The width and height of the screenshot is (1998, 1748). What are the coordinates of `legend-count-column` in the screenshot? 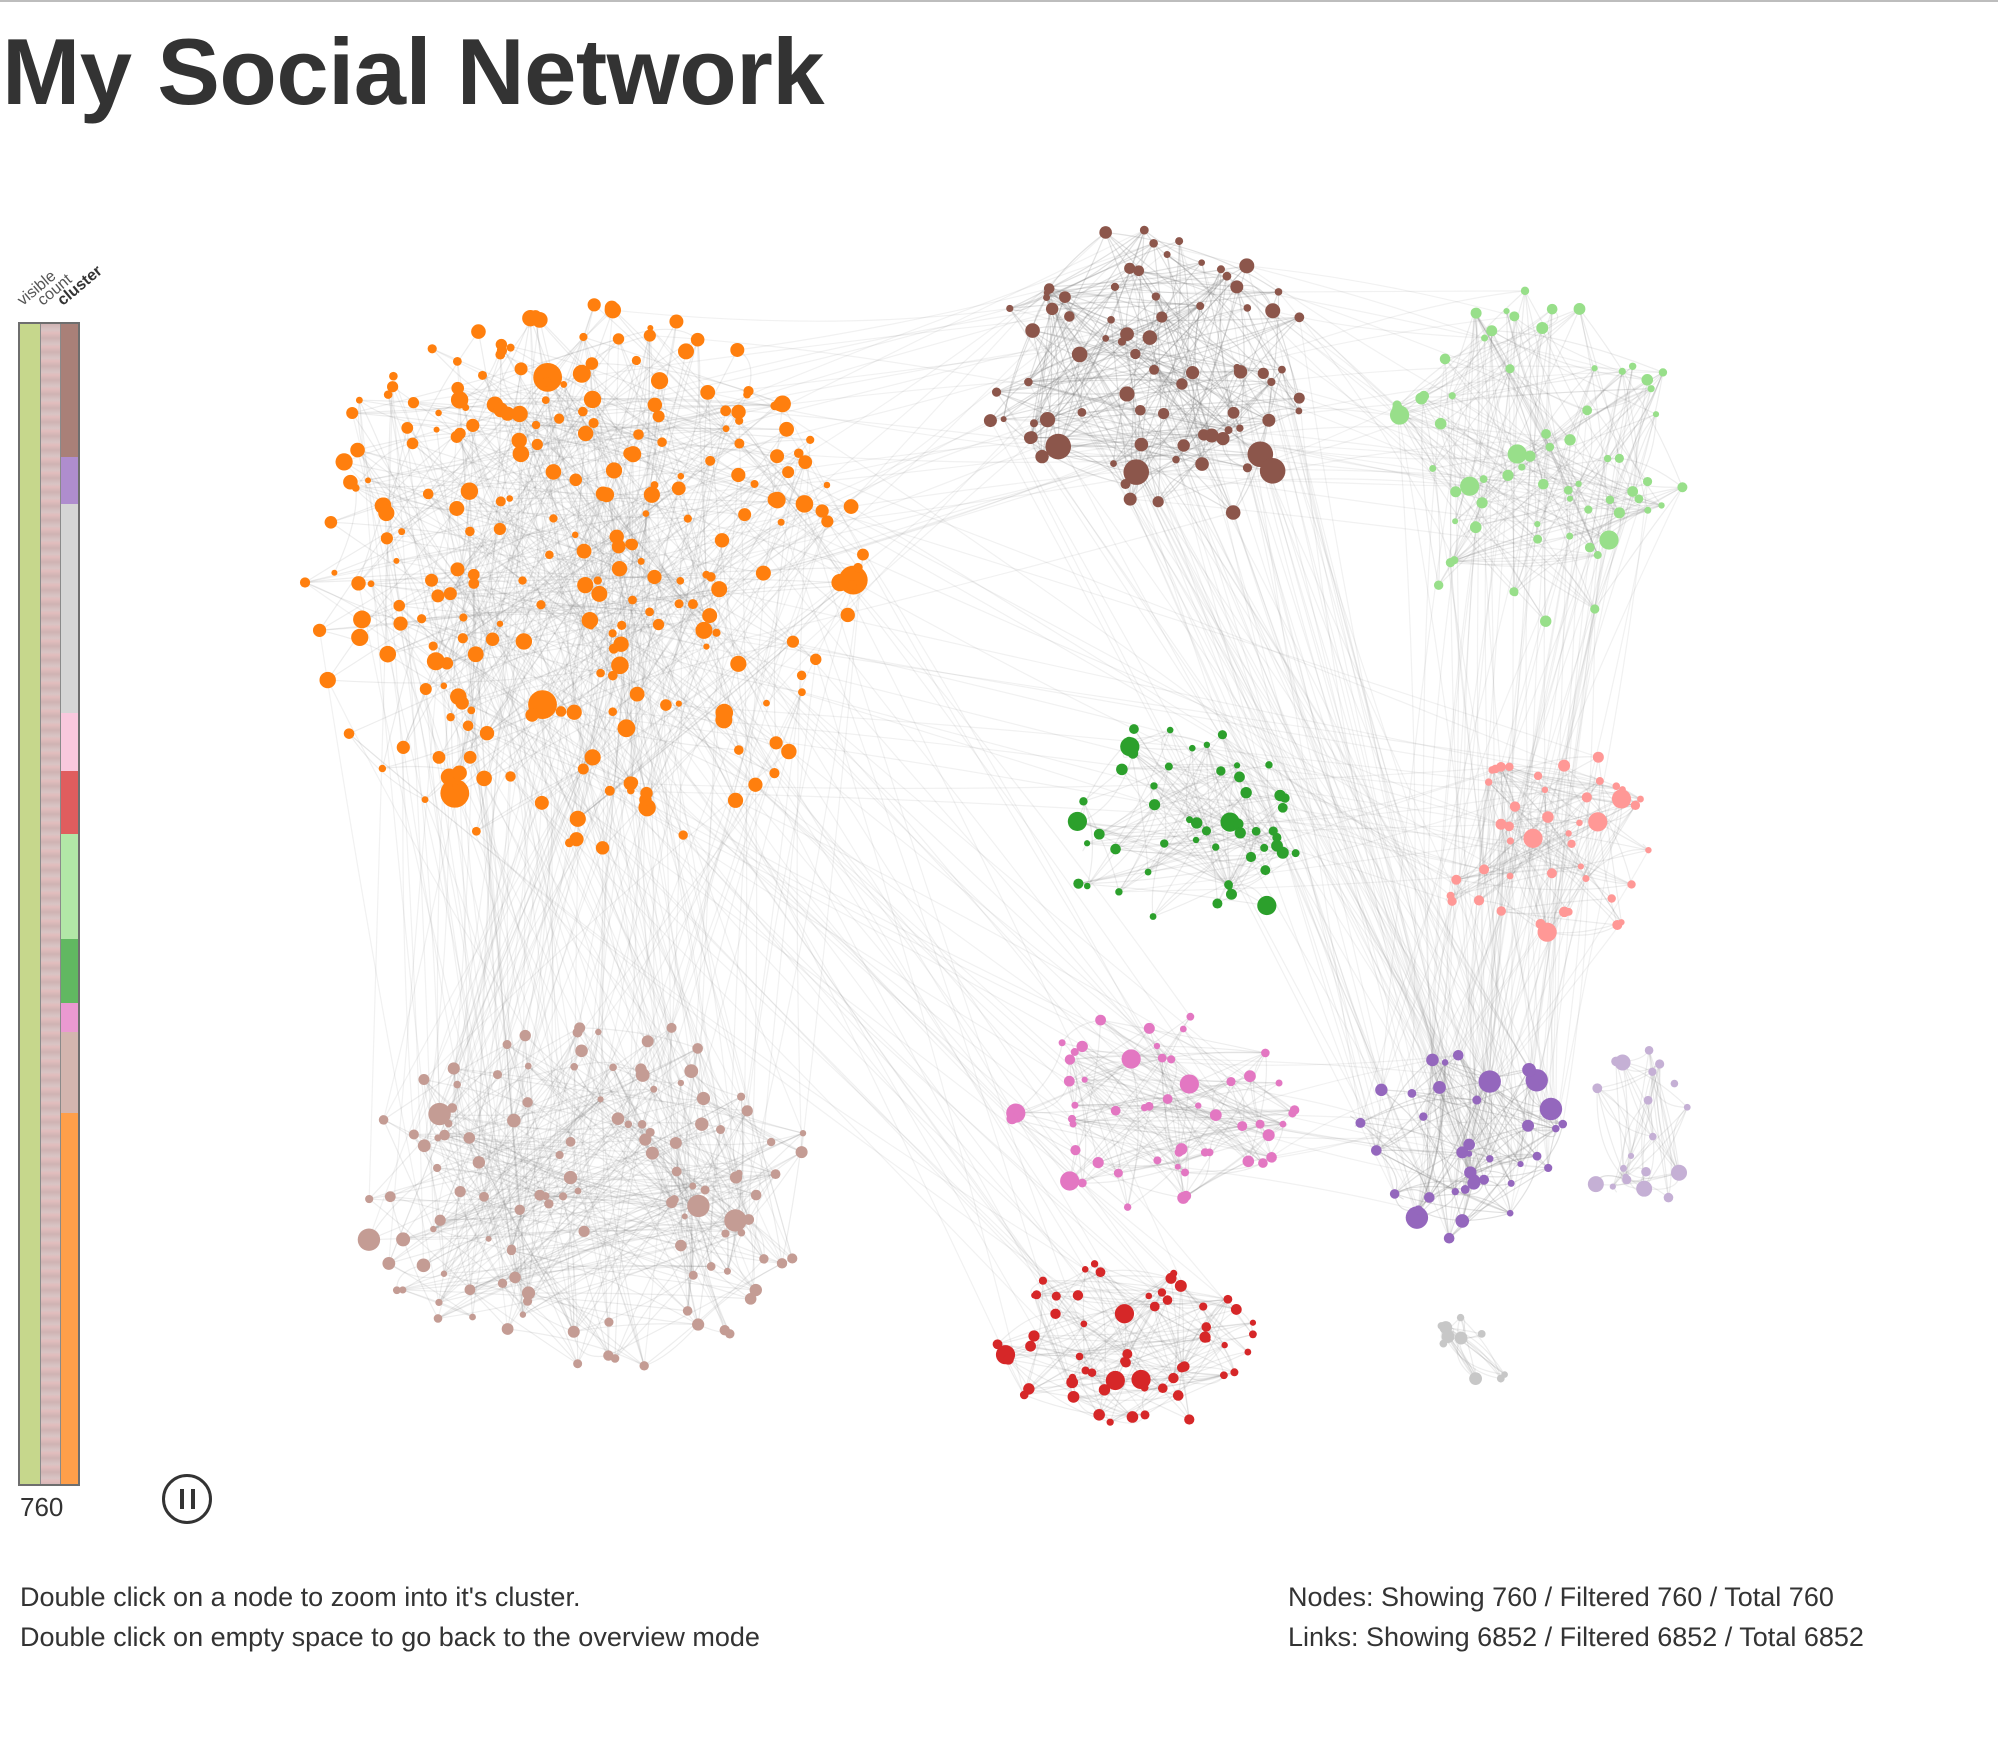 It's located at (51, 904).